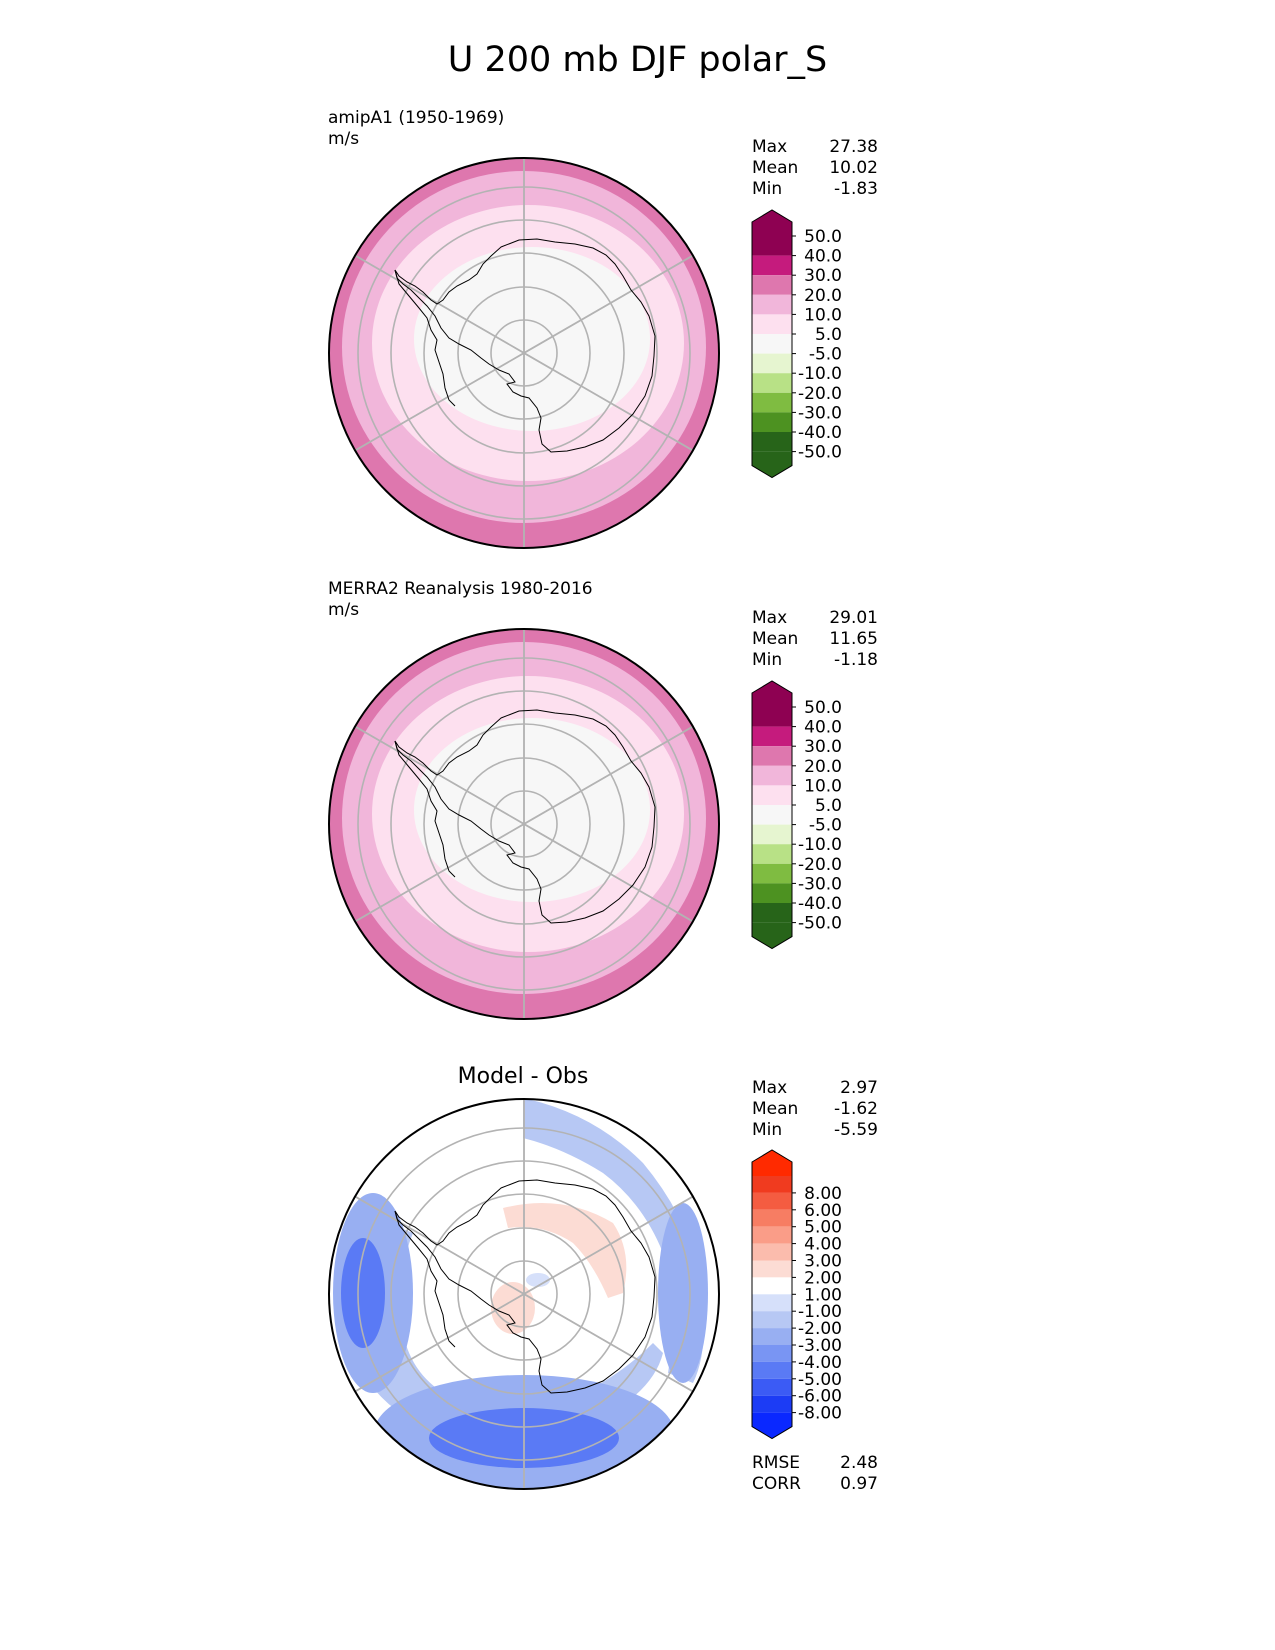 The height and width of the screenshot is (1650, 1275). Describe the element at coordinates (820, 374) in the screenshot. I see `colorbar-tick-label-4: -10.0` at that location.